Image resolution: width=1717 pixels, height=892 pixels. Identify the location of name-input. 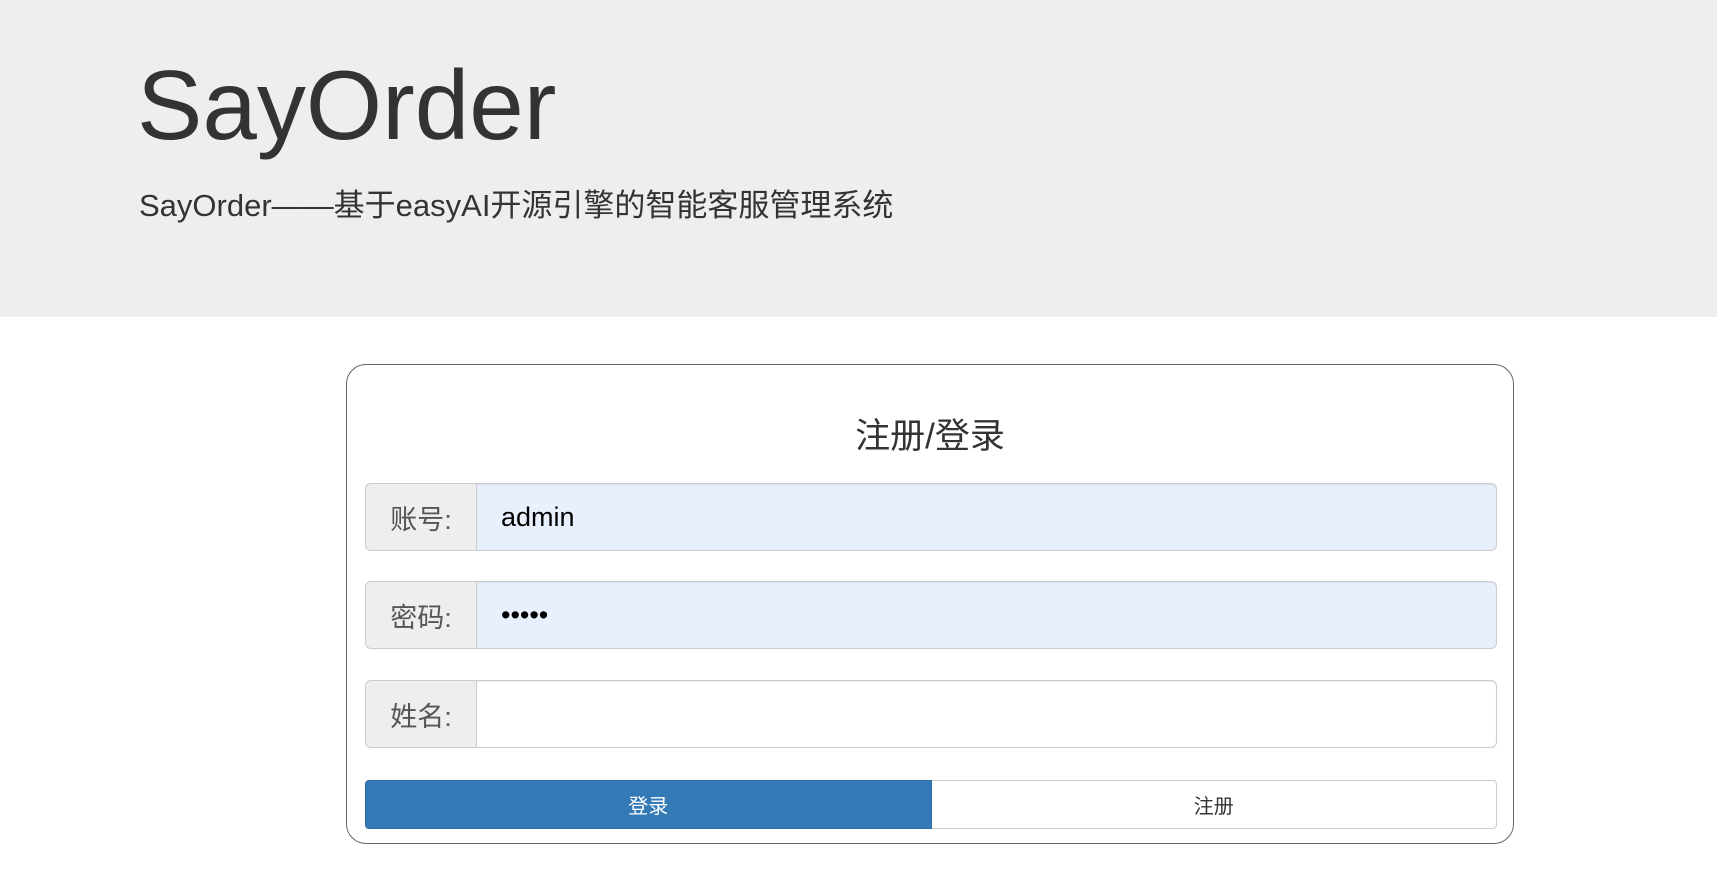
(986, 714).